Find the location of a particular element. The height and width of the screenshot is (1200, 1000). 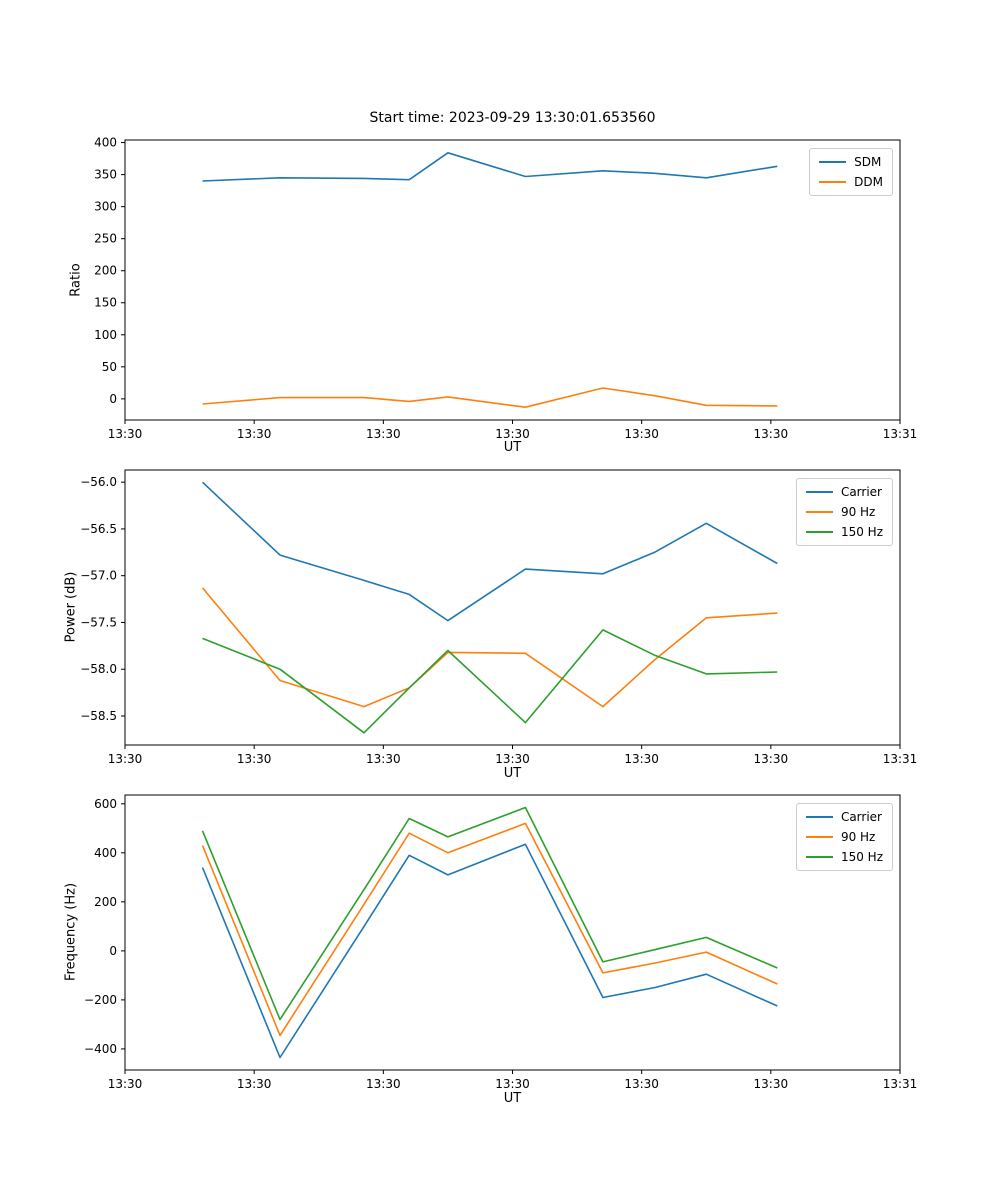

y-tick-label: 250 is located at coordinates (105, 239).